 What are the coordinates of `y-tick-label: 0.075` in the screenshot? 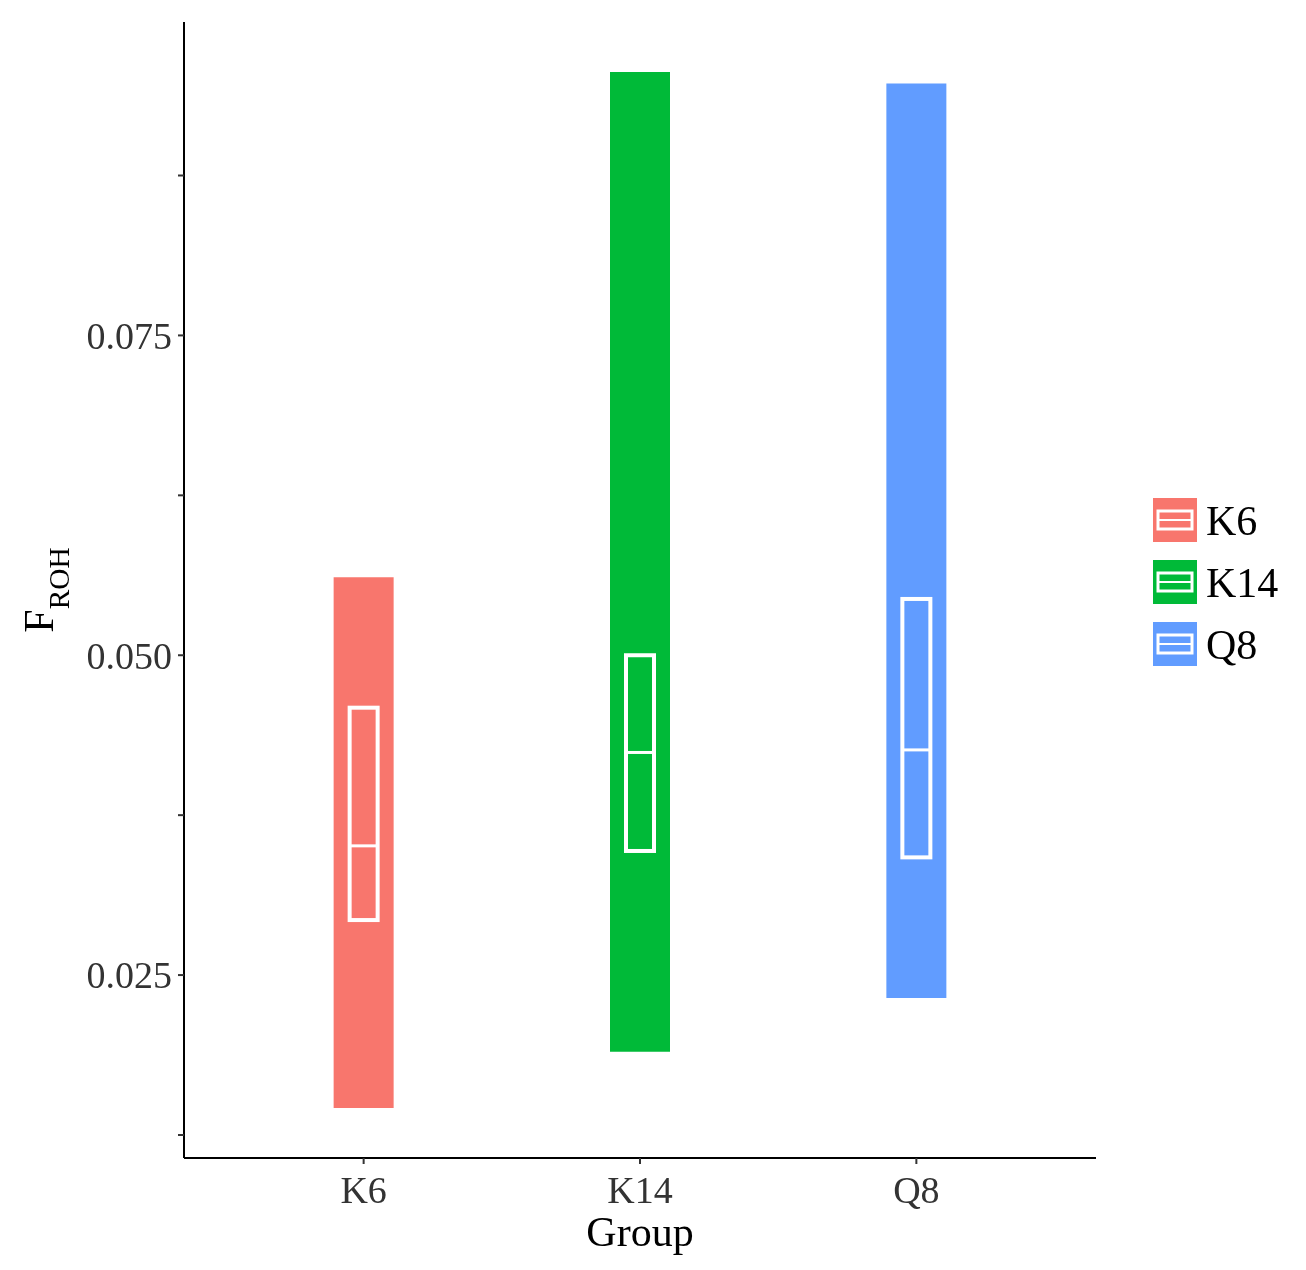 It's located at (129, 335).